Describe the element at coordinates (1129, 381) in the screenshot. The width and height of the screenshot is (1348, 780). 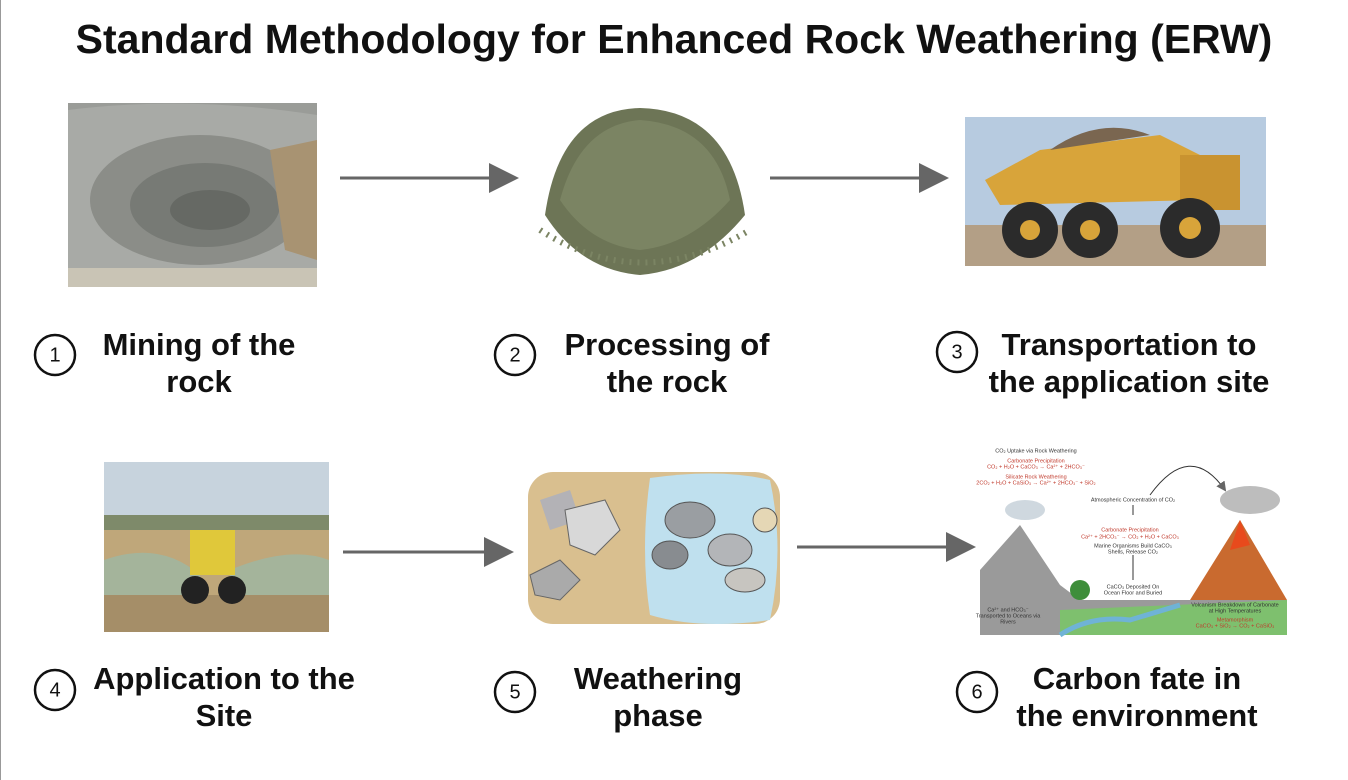
I see `step-label: the application site` at that location.